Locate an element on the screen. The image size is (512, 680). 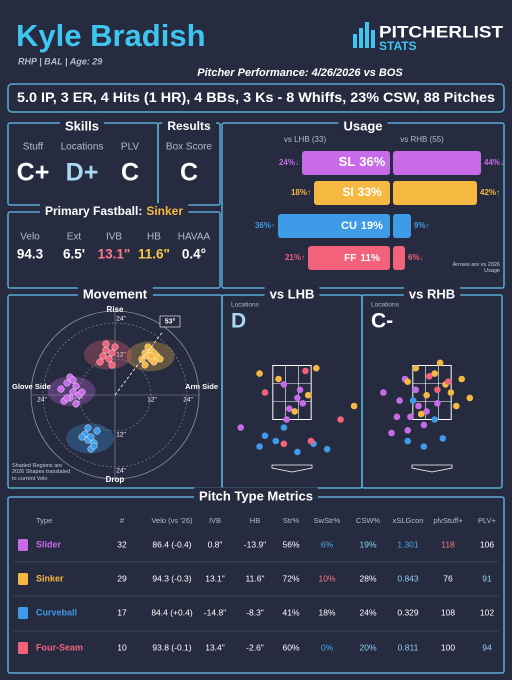
table-cell: 91 is located at coordinates (487, 578).